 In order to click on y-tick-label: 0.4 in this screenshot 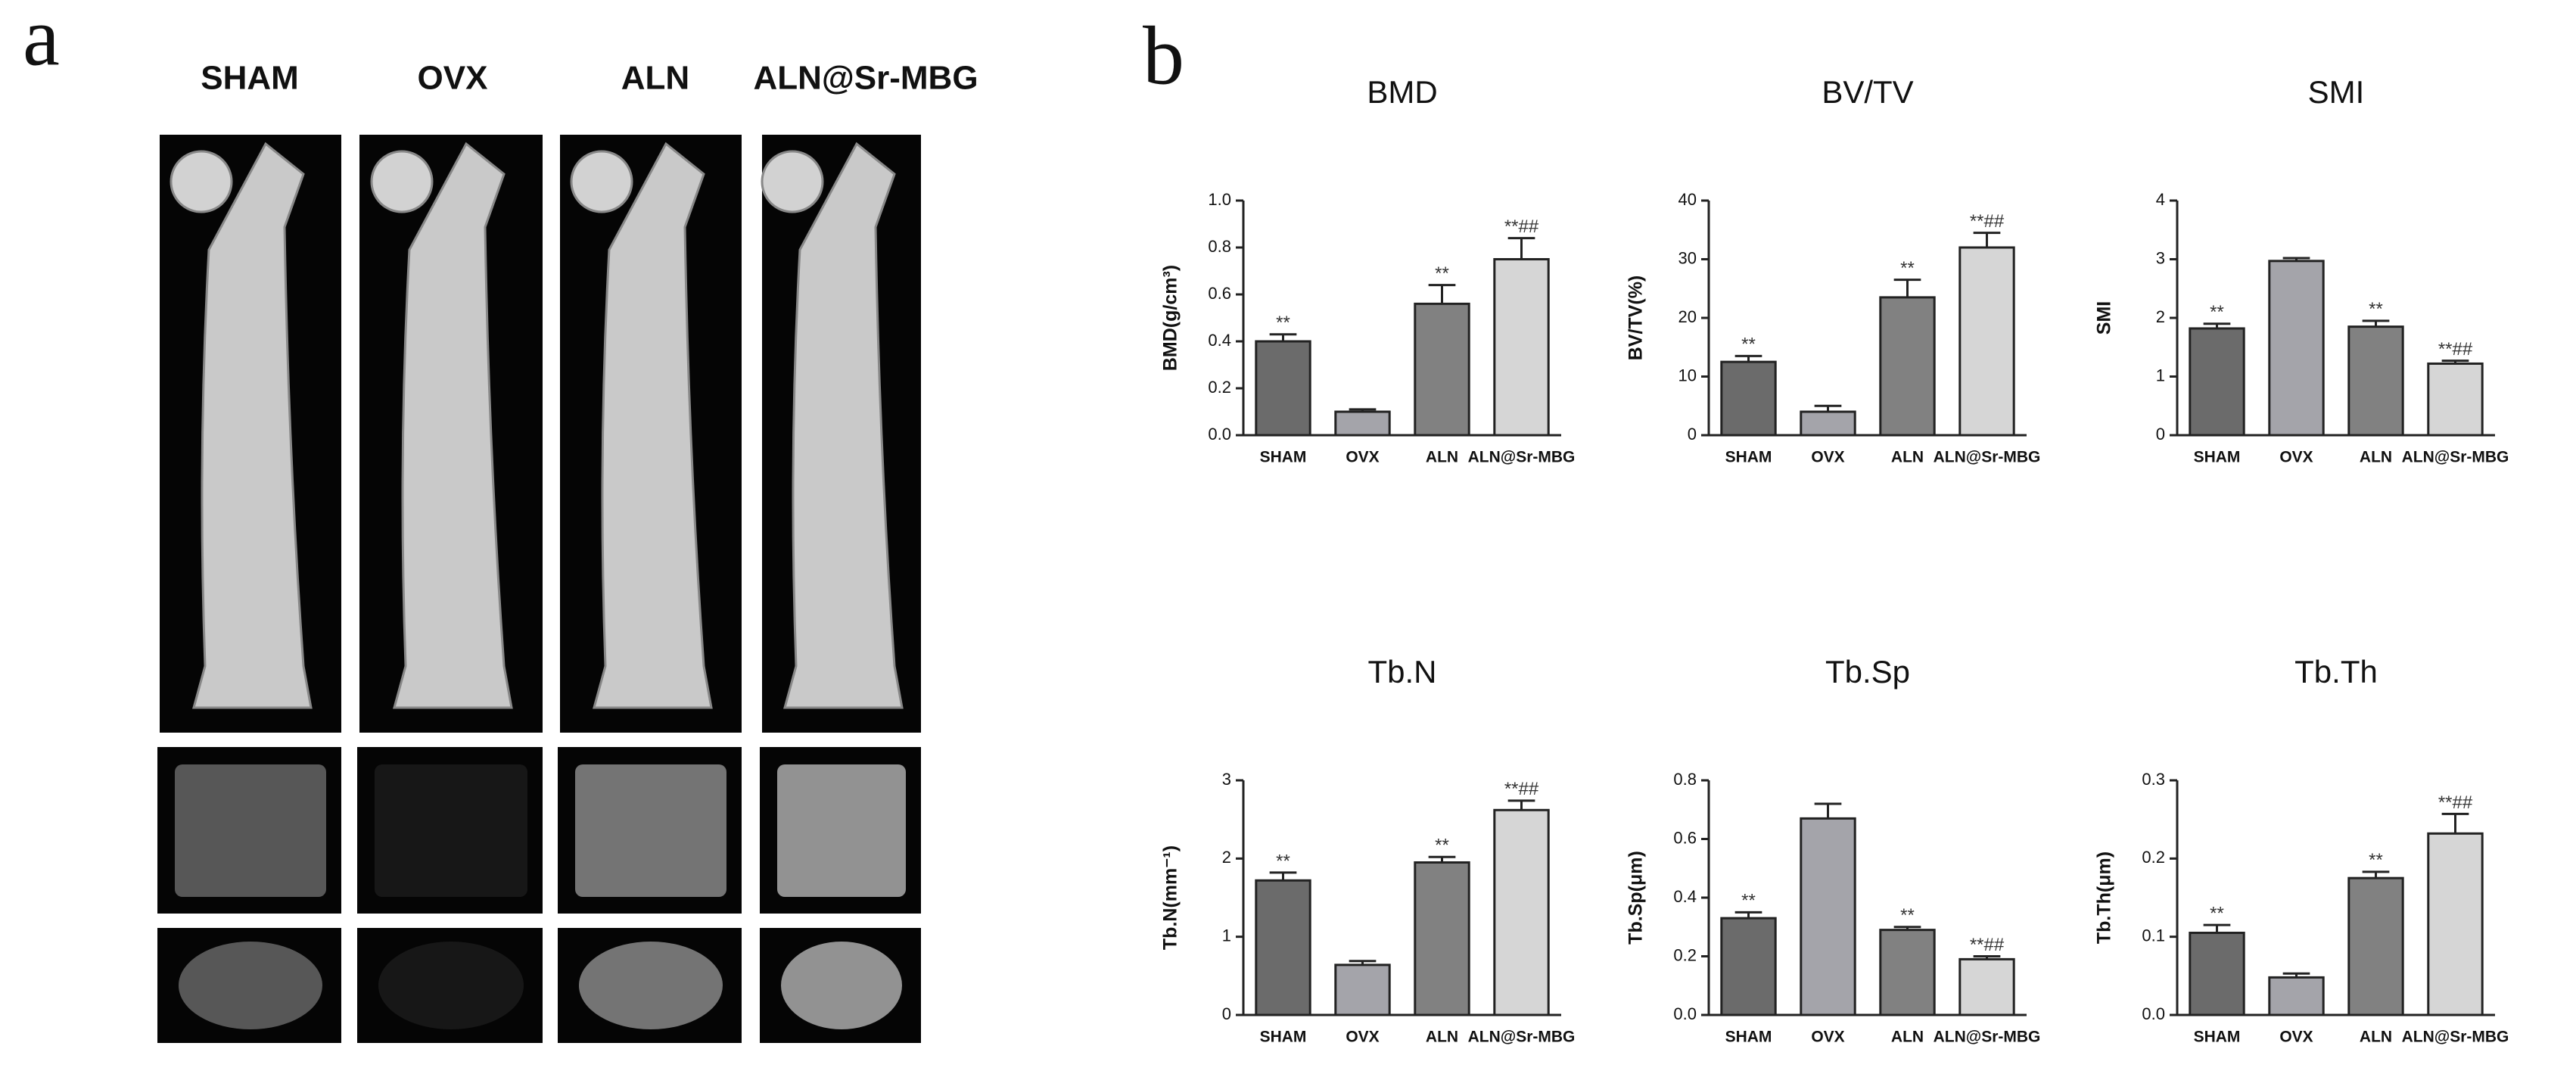, I will do `click(1219, 340)`.